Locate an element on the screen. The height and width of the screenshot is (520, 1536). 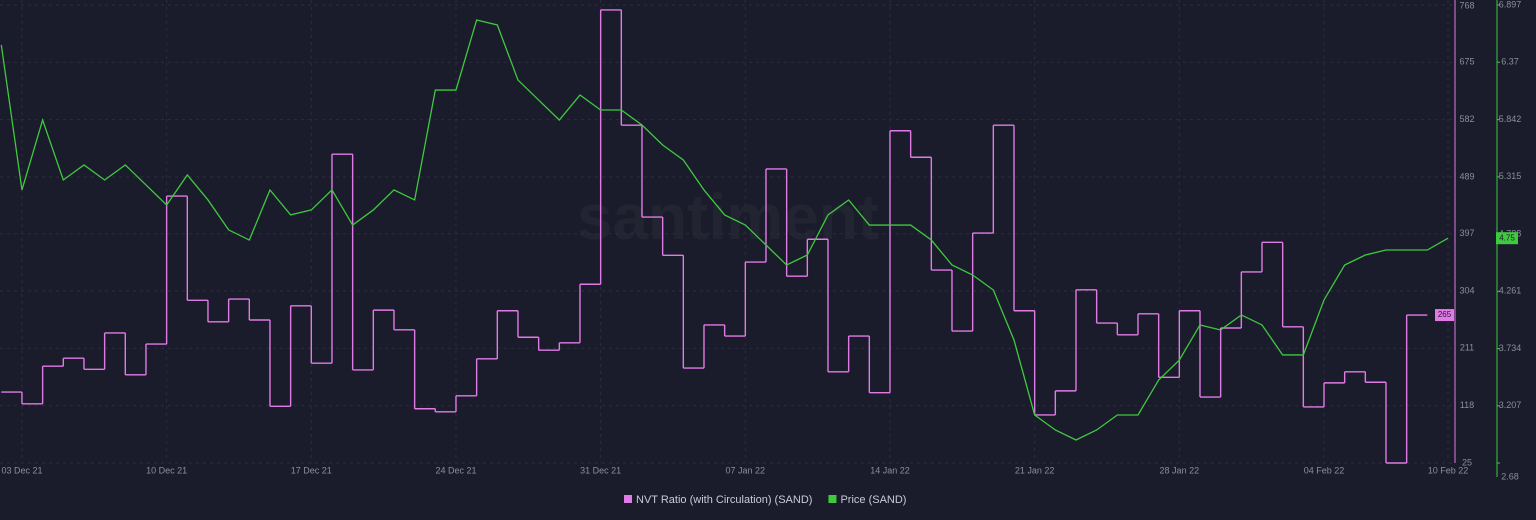
x-tick-label: 03 Dec 21 is located at coordinates (21, 470).